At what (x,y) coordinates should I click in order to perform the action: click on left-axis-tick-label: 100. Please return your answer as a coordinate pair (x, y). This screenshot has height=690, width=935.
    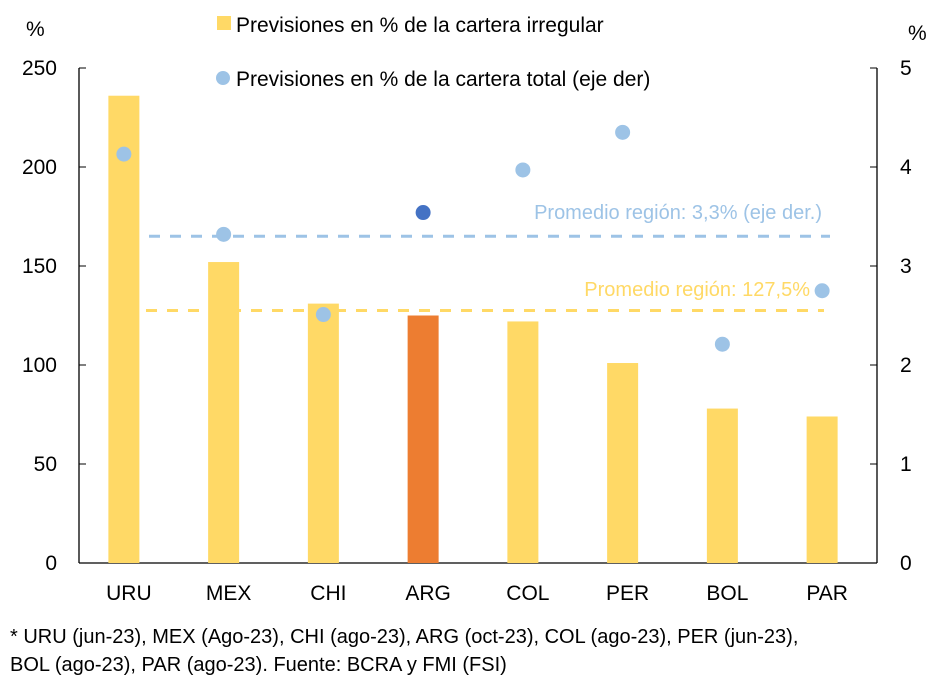
    Looking at the image, I should click on (39, 365).